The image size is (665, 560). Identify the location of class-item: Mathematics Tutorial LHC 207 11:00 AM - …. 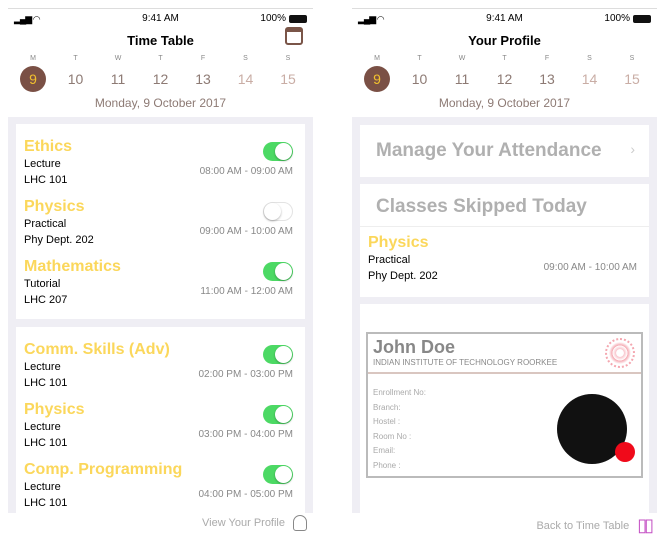
(158, 286).